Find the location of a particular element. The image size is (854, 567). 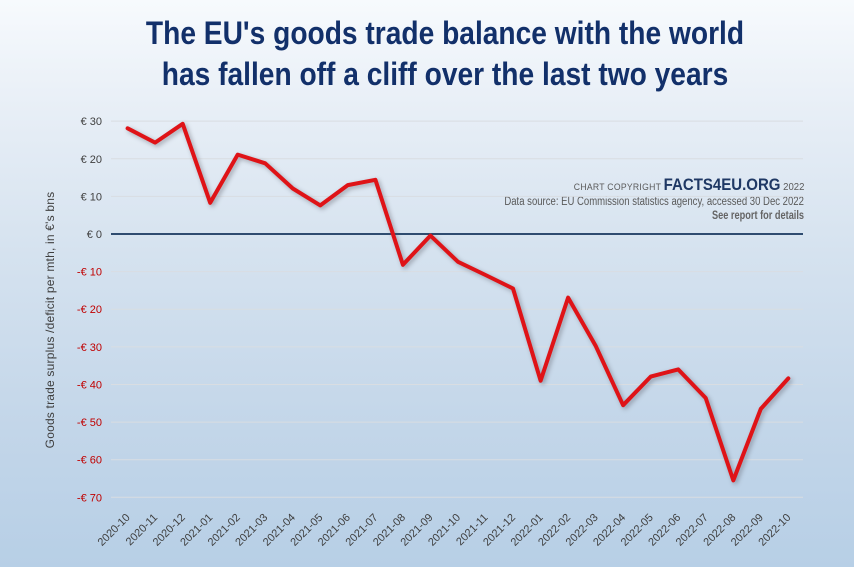

svg-text: € 20 is located at coordinates (91, 160).